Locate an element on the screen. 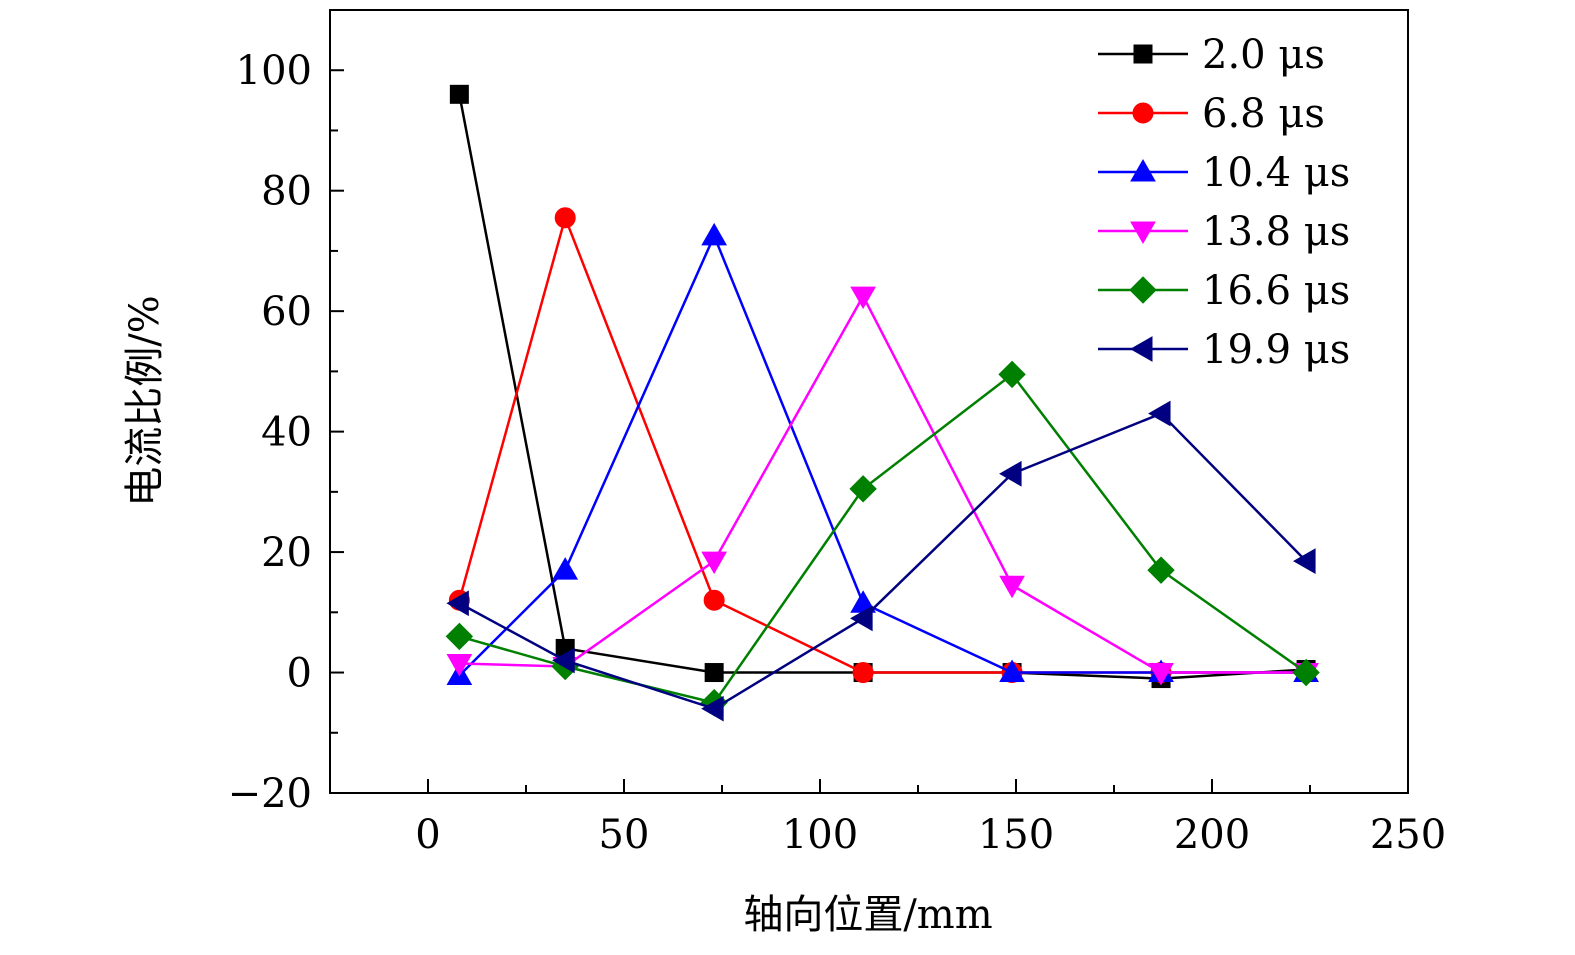  y-tick-label: 60 is located at coordinates (286, 312).